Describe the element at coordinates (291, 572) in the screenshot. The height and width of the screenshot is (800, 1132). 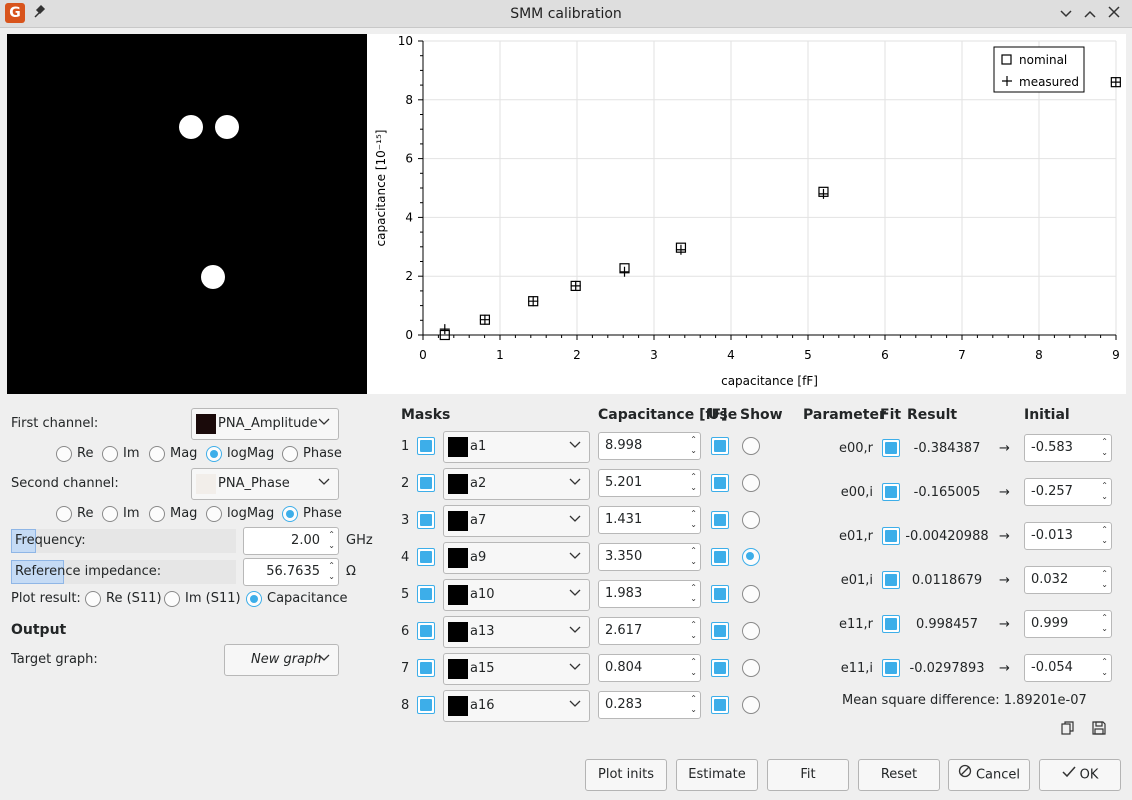
I see `refimp-spinbox: 56.7635 ⌃ ⌄` at that location.